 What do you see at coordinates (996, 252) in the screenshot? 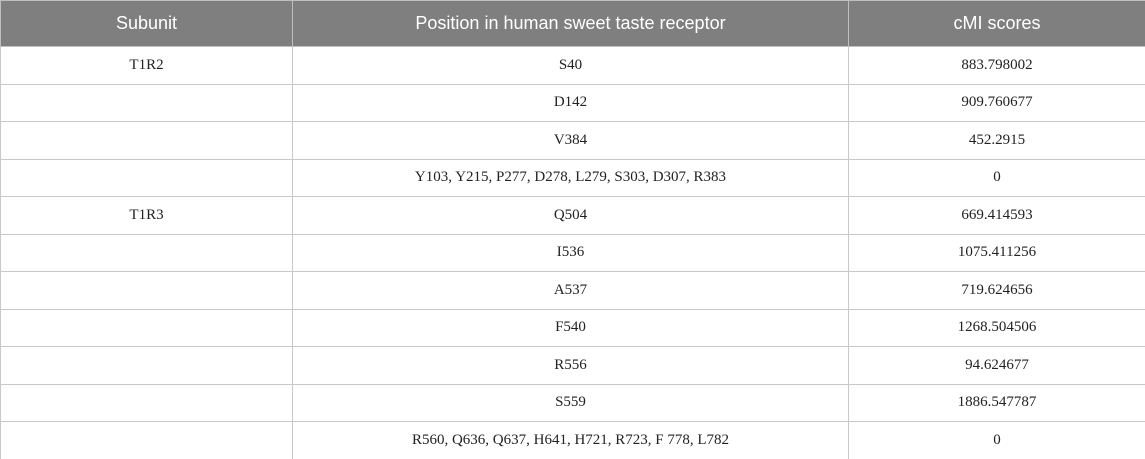
I see `score-cell: 1075.411256` at bounding box center [996, 252].